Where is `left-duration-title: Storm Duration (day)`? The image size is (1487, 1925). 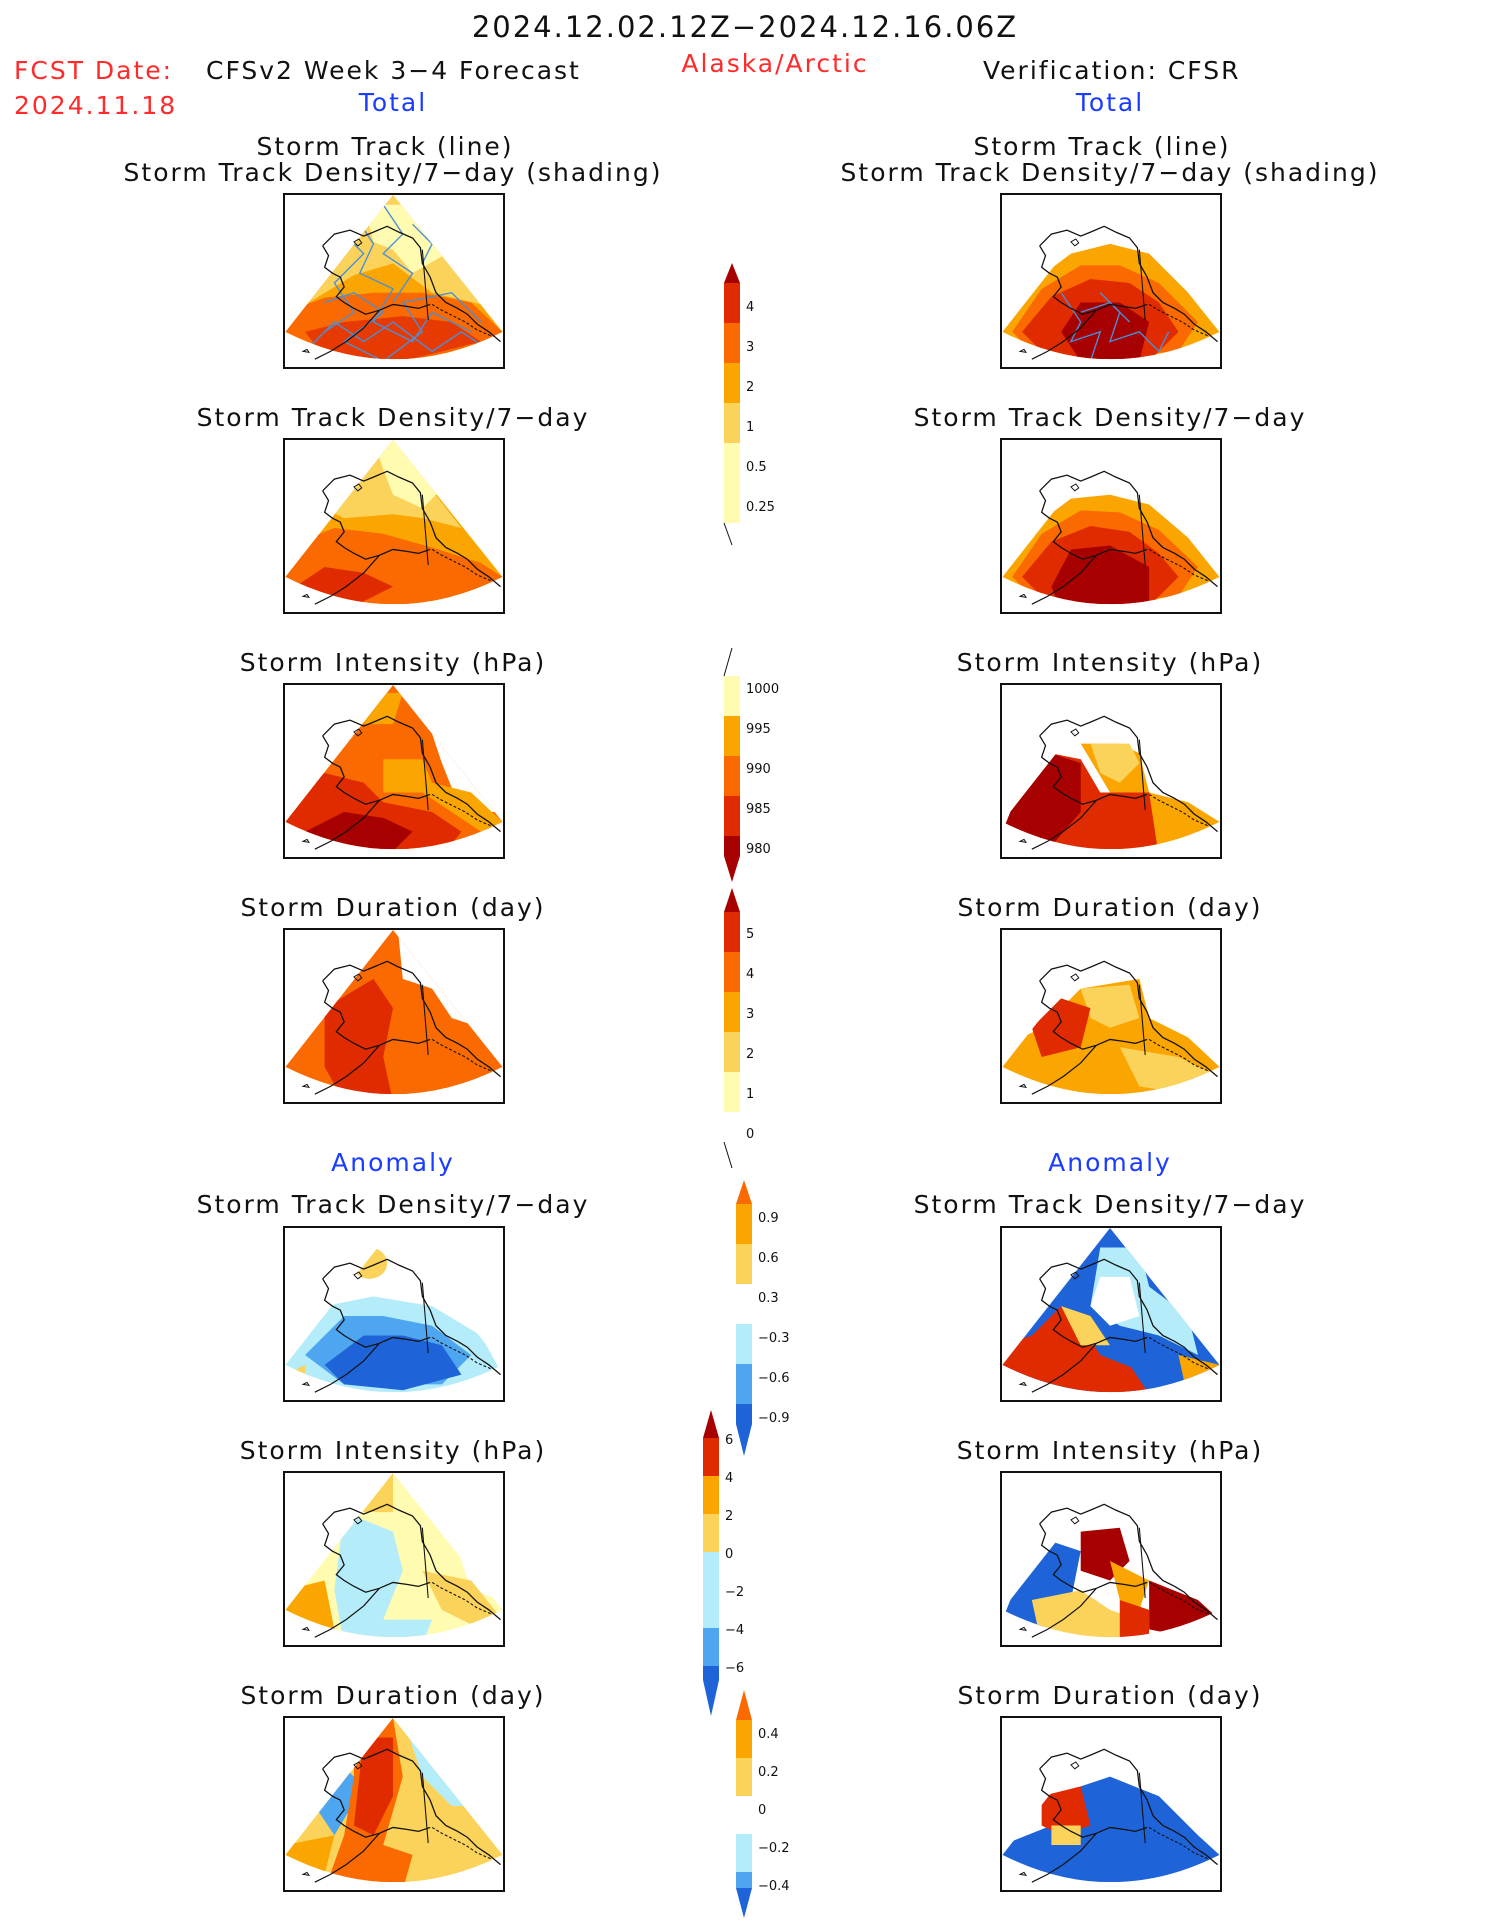
left-duration-title: Storm Duration (day) is located at coordinates (393, 907).